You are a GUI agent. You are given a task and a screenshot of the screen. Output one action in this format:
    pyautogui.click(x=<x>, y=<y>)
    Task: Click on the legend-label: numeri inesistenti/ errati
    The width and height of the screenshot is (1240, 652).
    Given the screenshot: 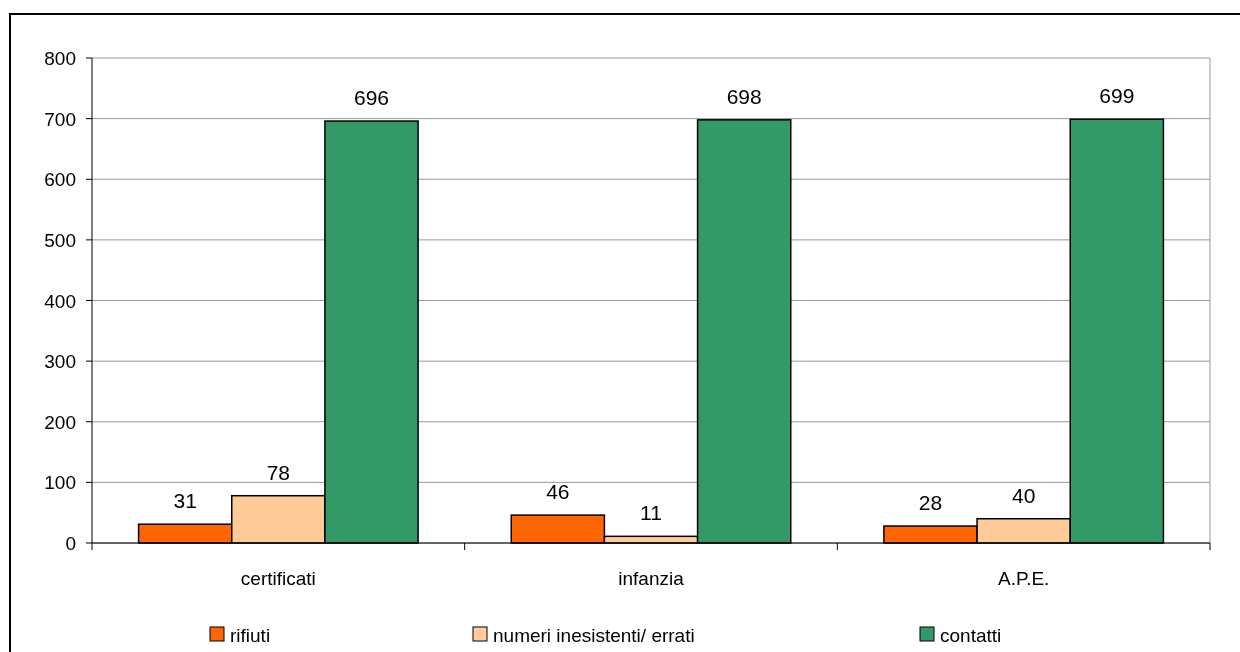 What is the action you would take?
    pyautogui.click(x=594, y=635)
    